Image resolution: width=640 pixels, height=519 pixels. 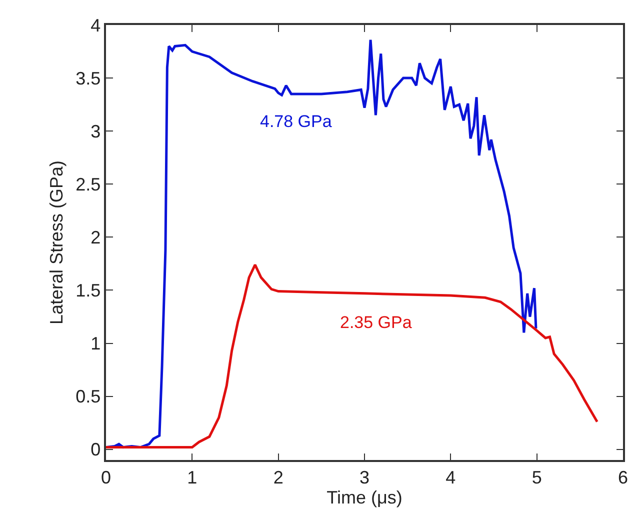 I want to click on x-tick-label: 4, so click(x=451, y=477).